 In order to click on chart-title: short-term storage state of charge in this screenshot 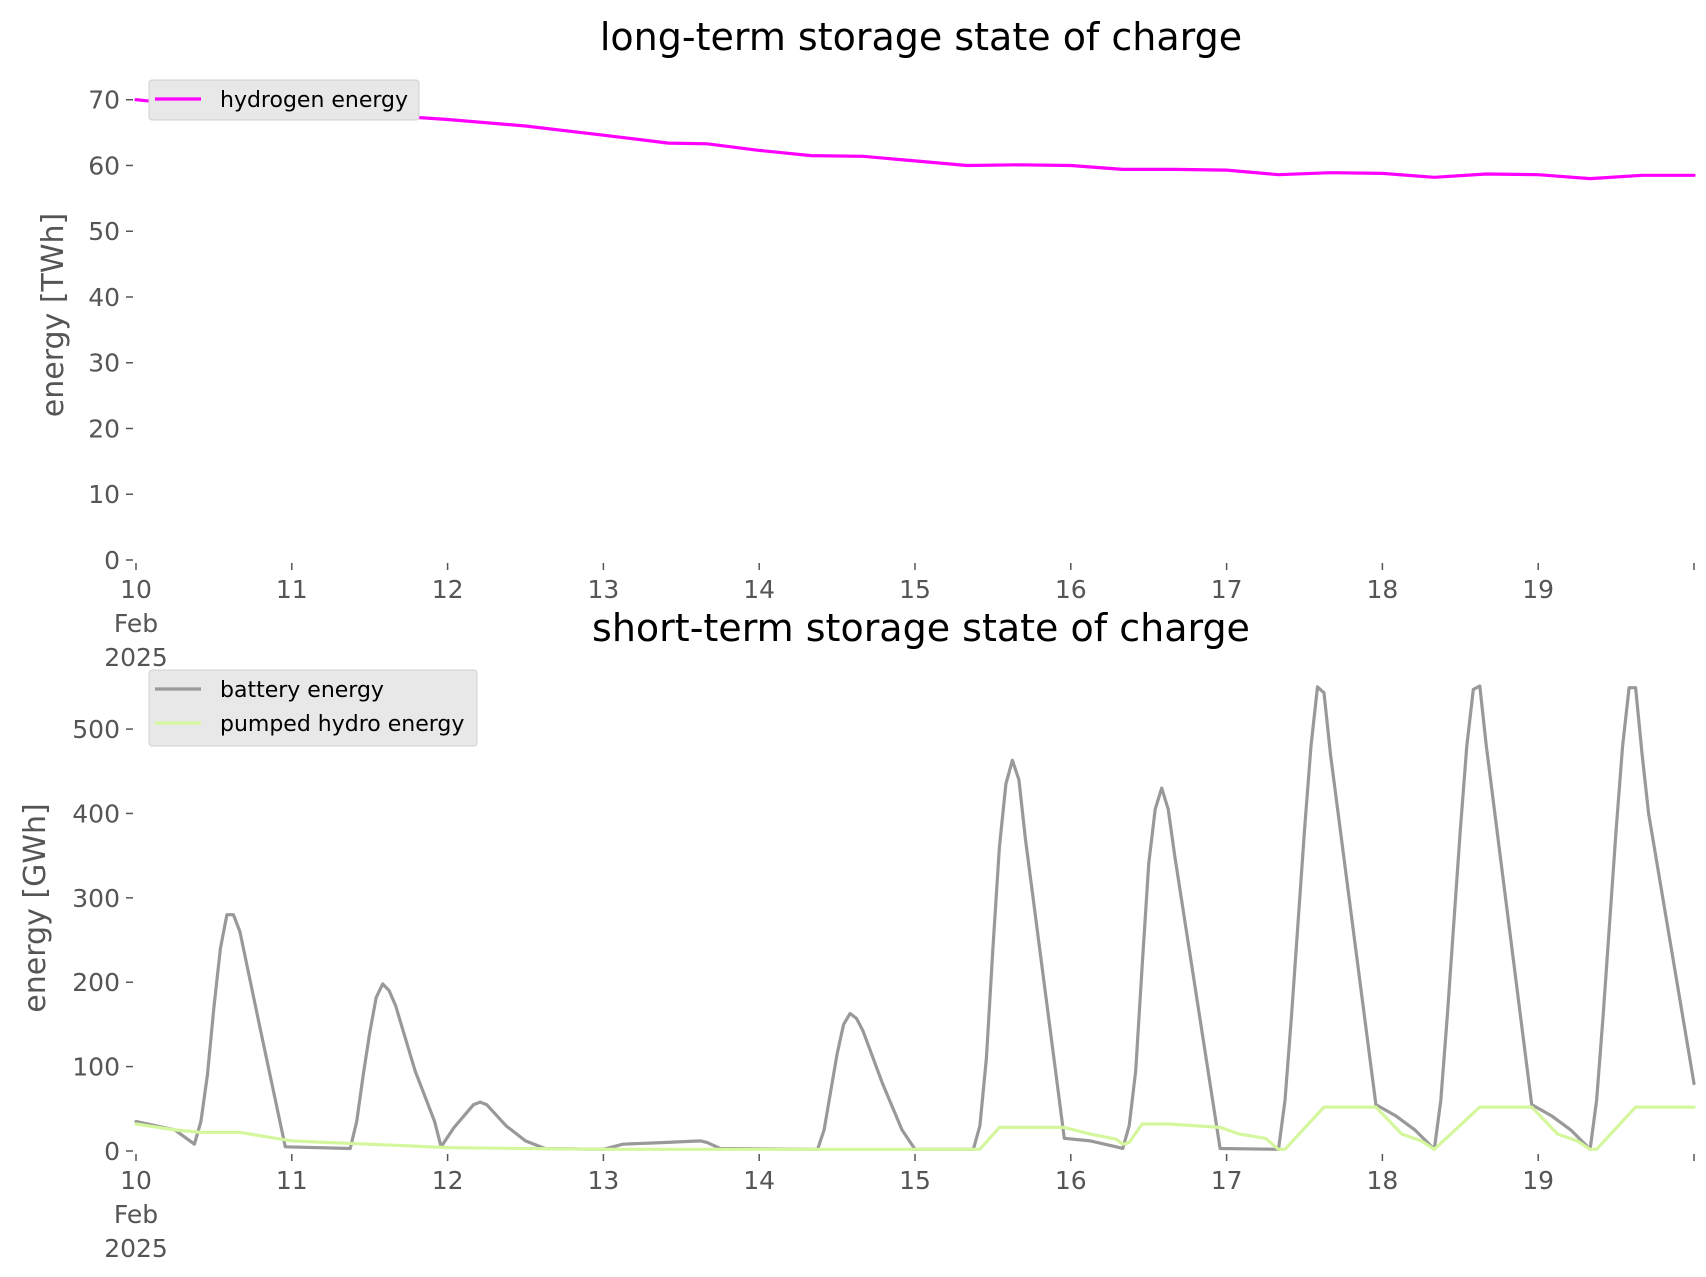, I will do `click(921, 628)`.